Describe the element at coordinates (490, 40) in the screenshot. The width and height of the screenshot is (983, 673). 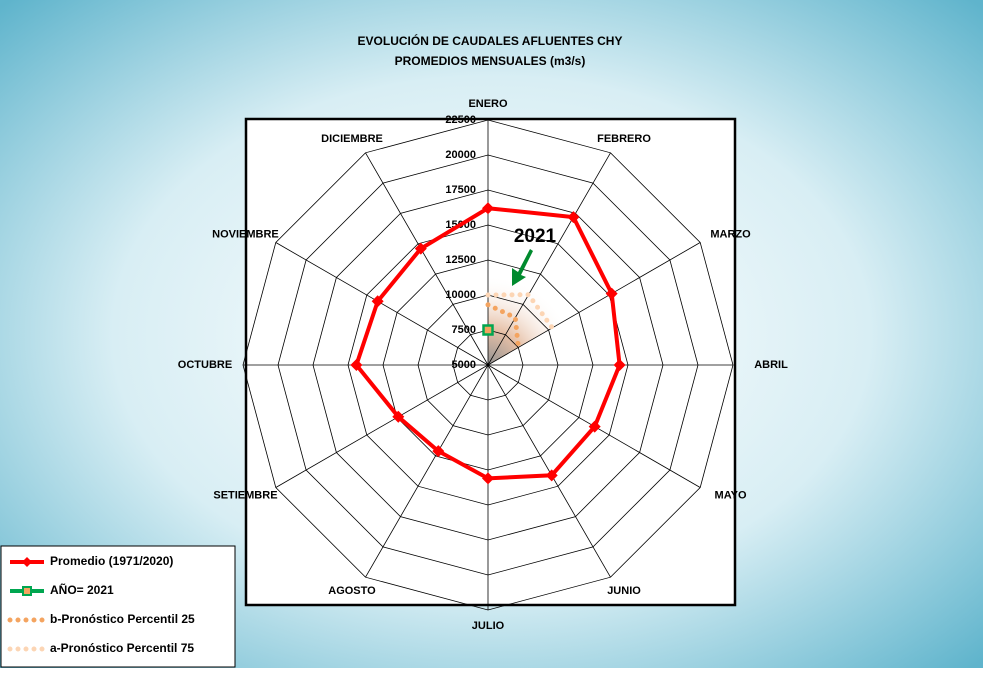
I see `chart-title: EVOLUCIÓN DE CAUDALES AFLUENTES CHY` at that location.